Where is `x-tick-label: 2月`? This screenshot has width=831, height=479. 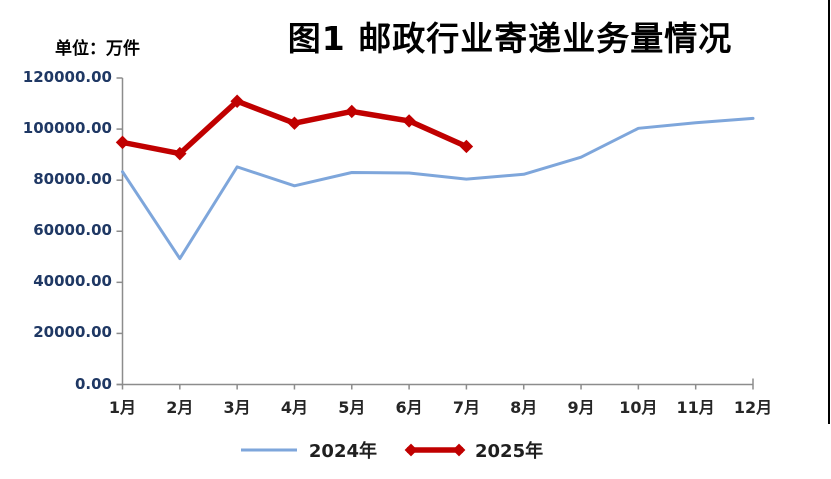
x-tick-label: 2月 is located at coordinates (180, 407).